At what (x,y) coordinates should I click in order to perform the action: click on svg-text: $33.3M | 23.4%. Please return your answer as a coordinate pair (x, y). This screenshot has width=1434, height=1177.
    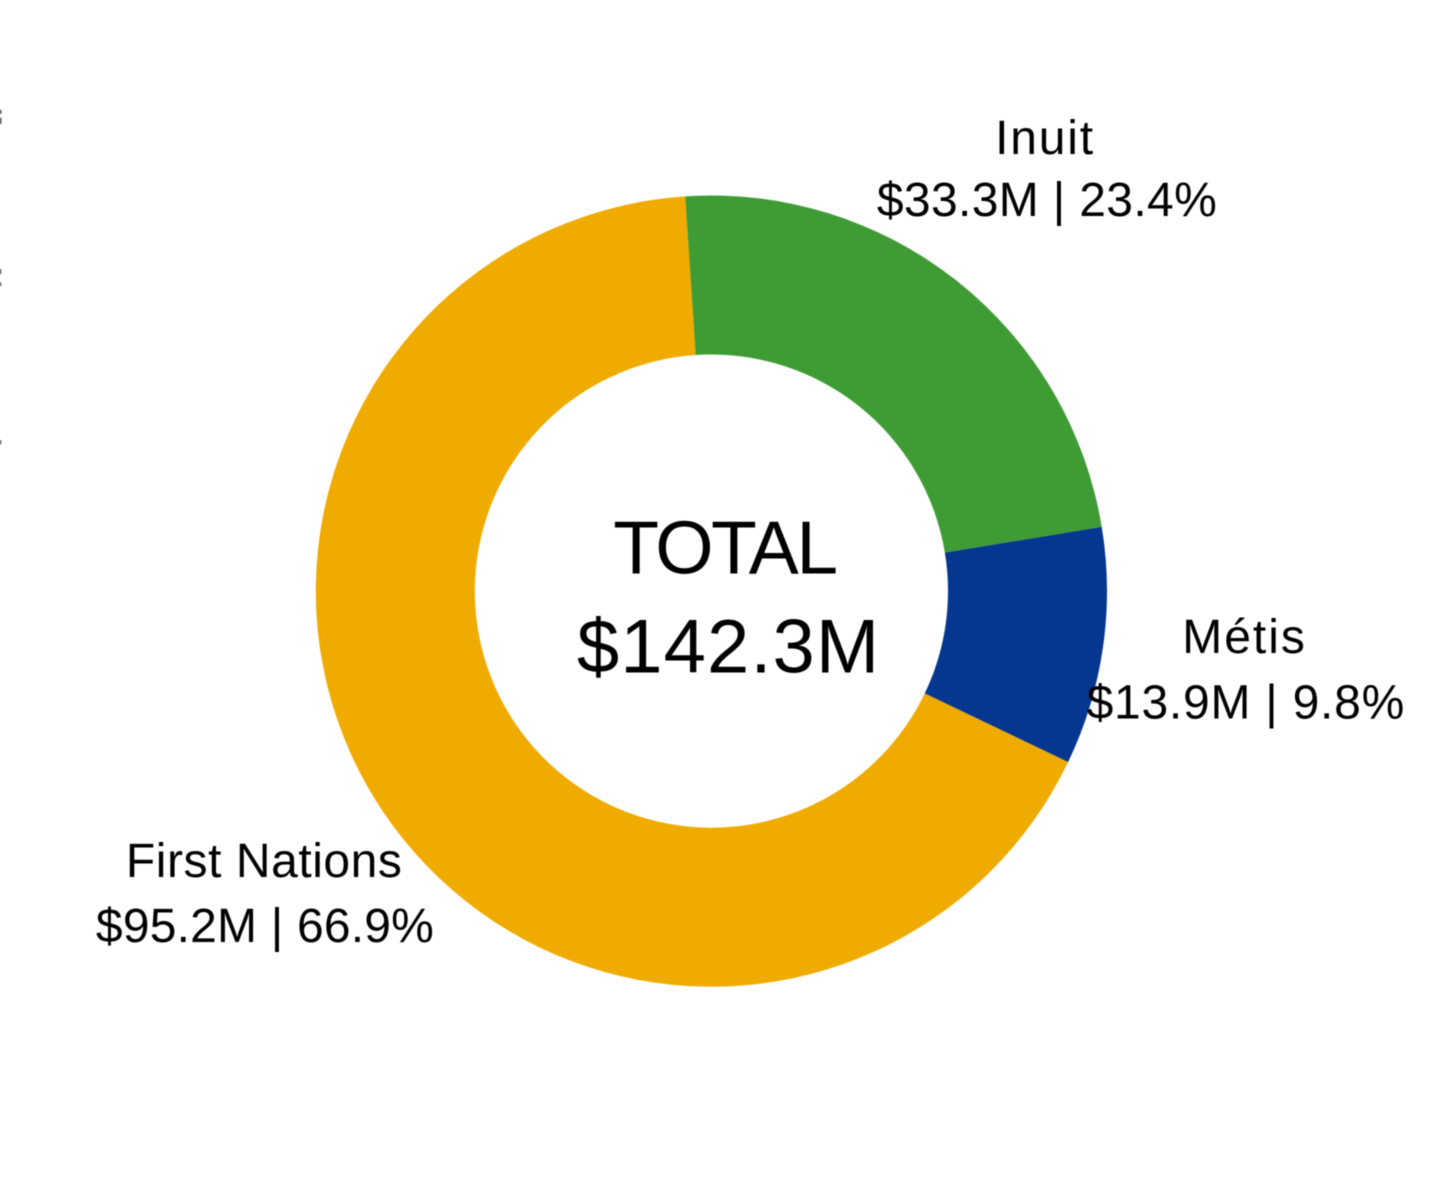
    Looking at the image, I should click on (1047, 200).